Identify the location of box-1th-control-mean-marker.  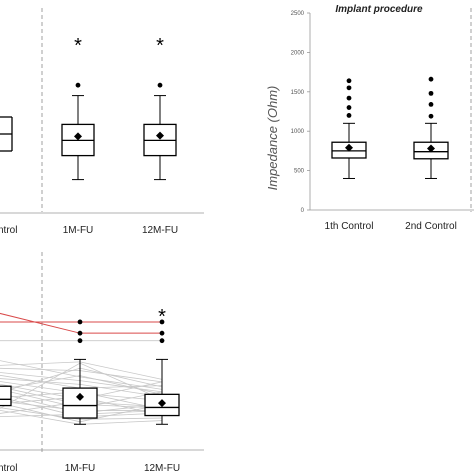
(349, 147).